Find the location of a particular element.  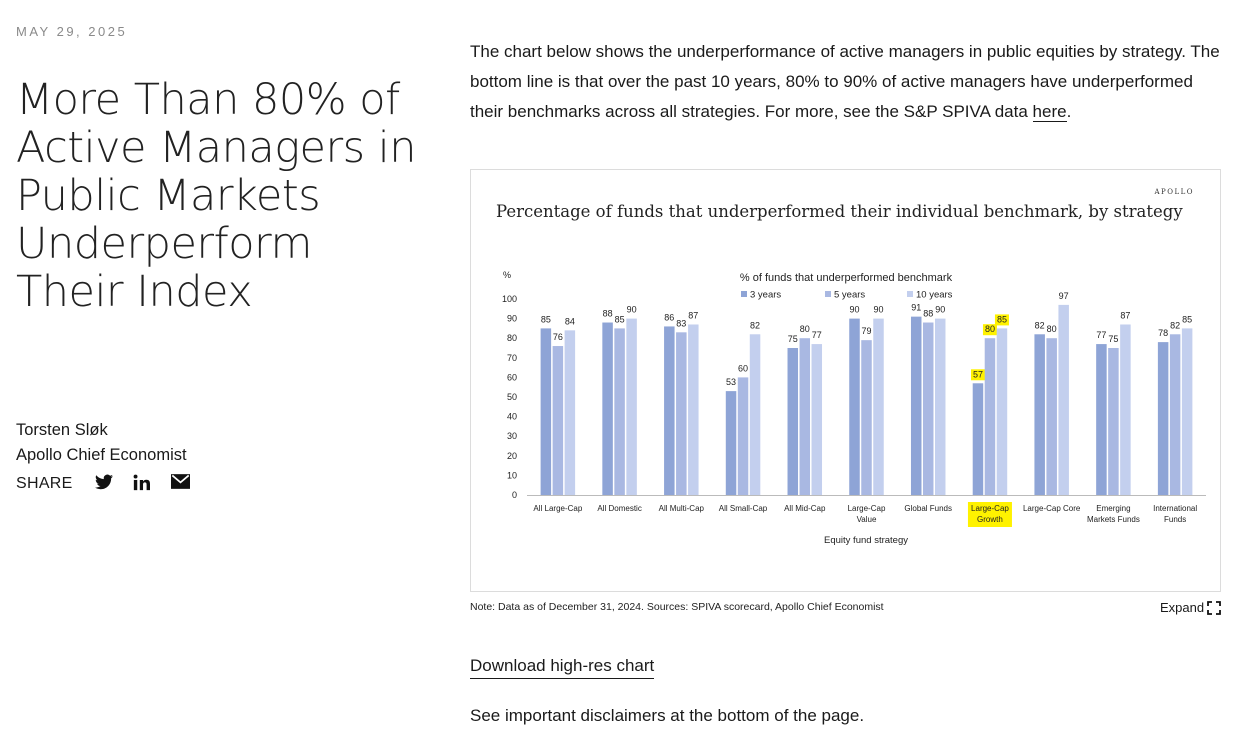

data-label: 77 is located at coordinates (817, 335).